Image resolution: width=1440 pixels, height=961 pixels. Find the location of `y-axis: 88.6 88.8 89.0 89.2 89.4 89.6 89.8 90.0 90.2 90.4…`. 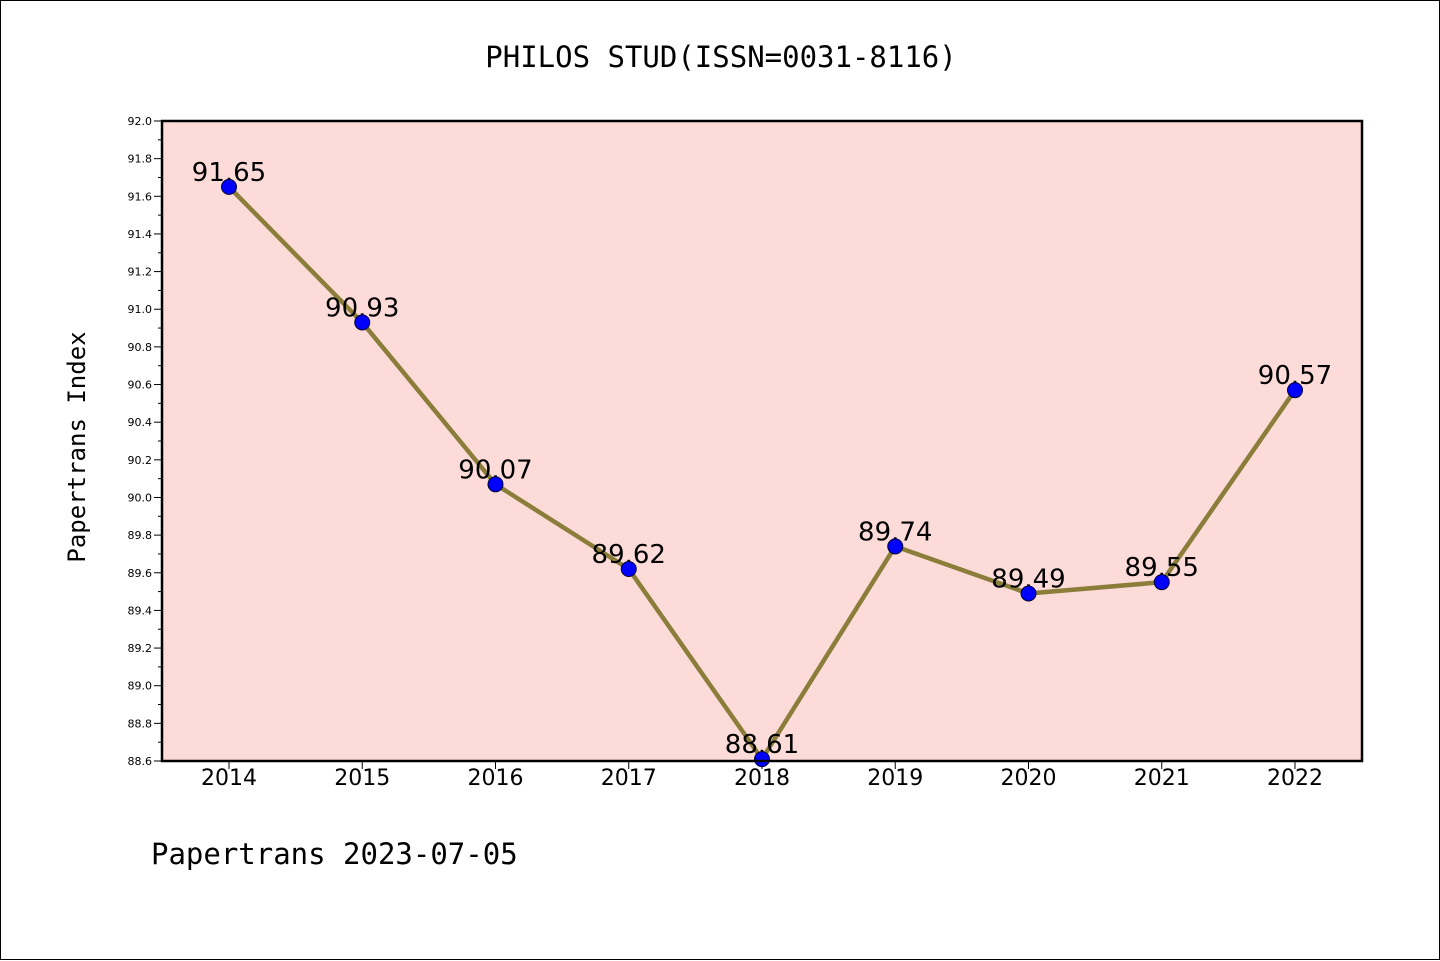

y-axis: 88.6 88.8 89.0 89.2 89.4 89.6 89.8 90.0 90.2 90.4… is located at coordinates (145, 441).